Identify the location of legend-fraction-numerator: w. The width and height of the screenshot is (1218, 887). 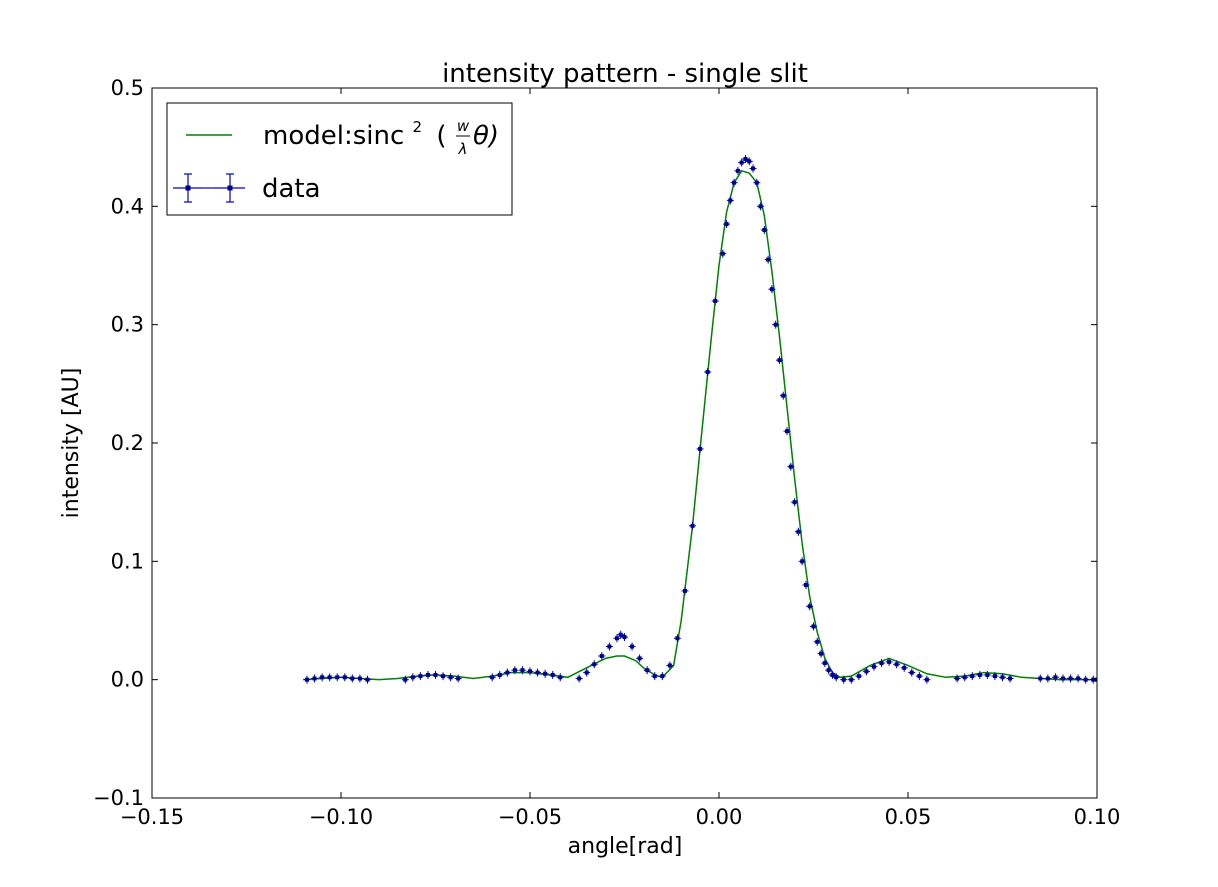
(463, 126).